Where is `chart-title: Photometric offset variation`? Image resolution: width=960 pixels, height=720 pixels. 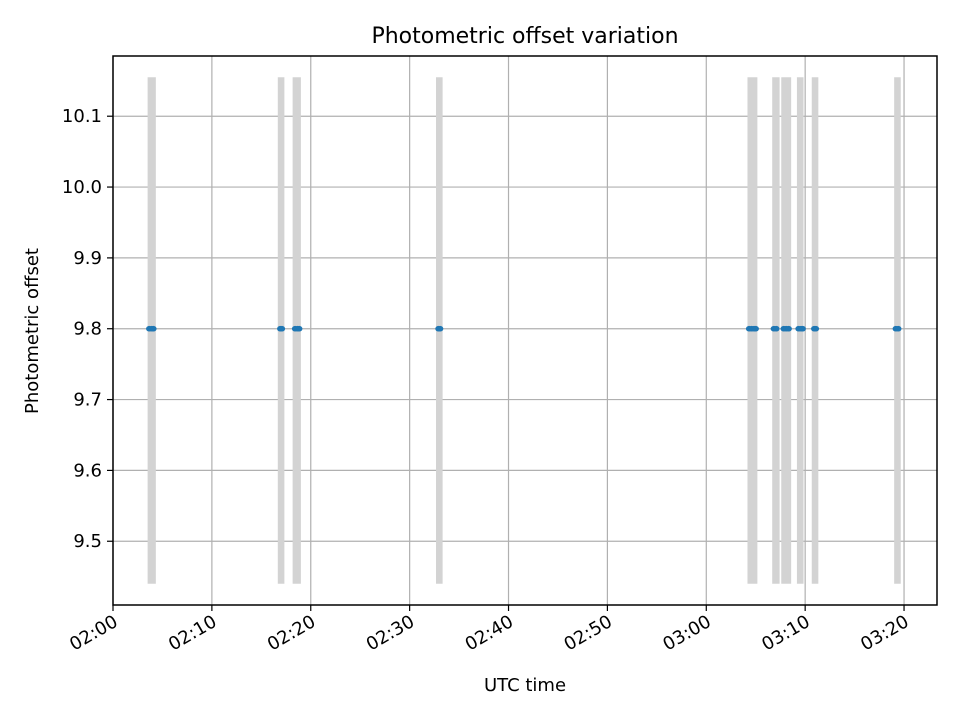 chart-title: Photometric offset variation is located at coordinates (524, 36).